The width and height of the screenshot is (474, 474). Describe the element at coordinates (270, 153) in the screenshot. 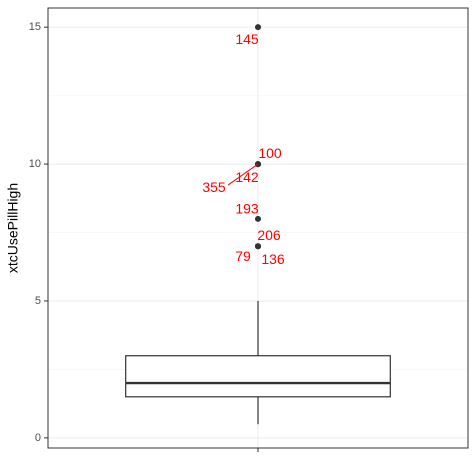

I see `outlier-label: 100` at that location.